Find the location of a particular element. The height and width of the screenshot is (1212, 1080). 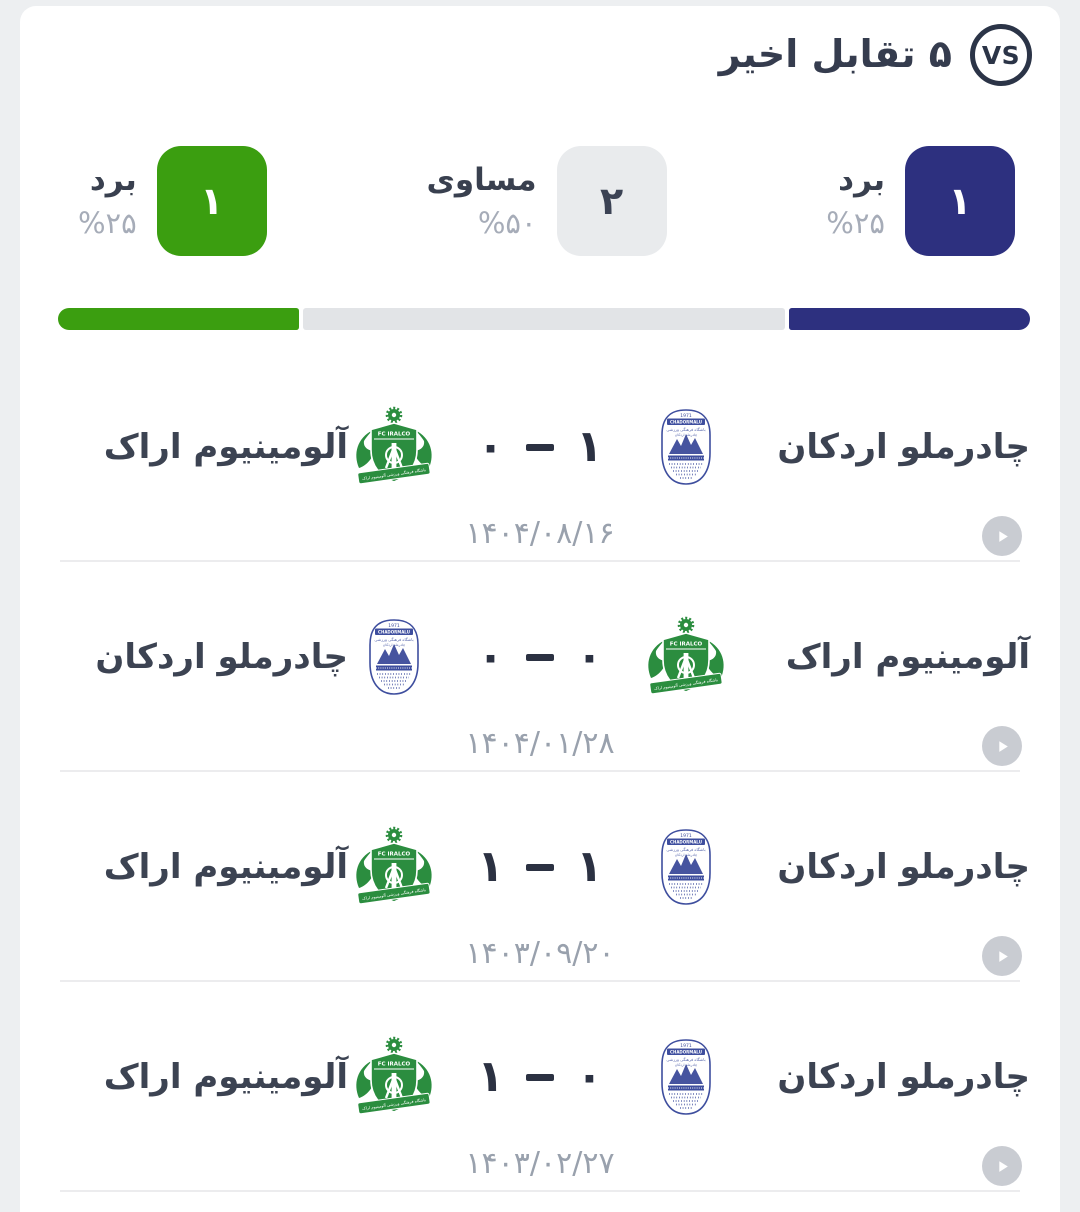

match-score: ۰ ۰ is located at coordinates (540, 657).